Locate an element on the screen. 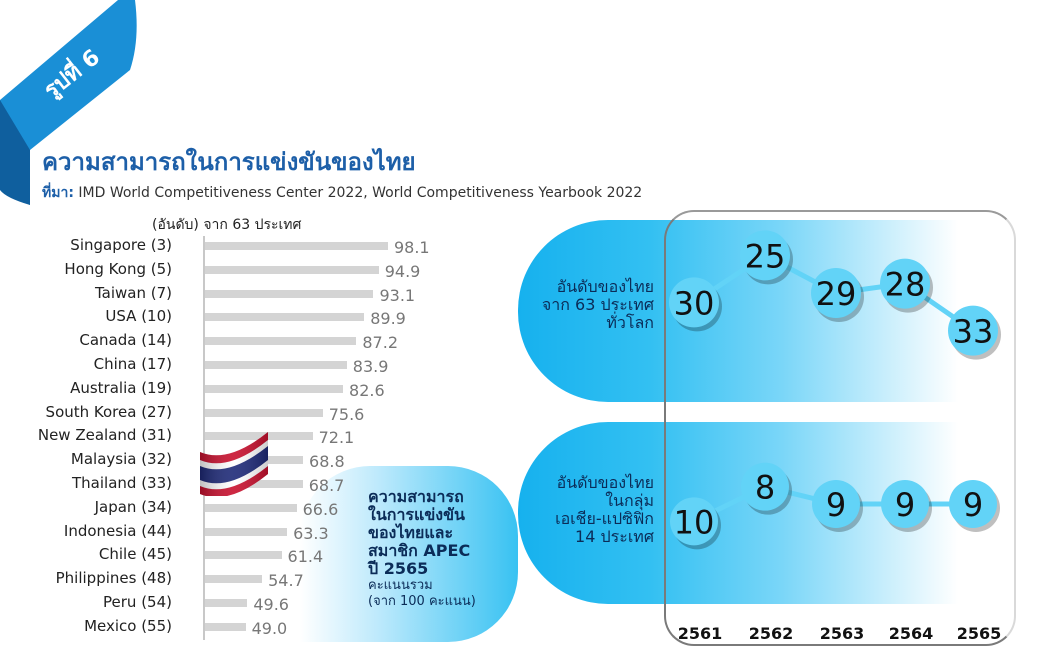 Image resolution: width=1039 pixels, height=660 pixels. bar-value-label: 54.7 is located at coordinates (286, 581).